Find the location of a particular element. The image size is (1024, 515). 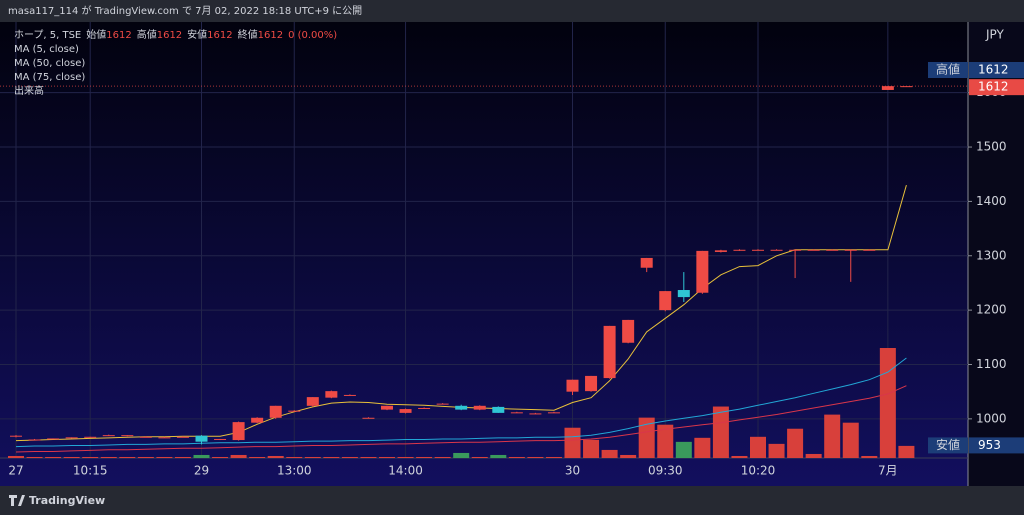

x-tick-label: 7月 is located at coordinates (888, 471).